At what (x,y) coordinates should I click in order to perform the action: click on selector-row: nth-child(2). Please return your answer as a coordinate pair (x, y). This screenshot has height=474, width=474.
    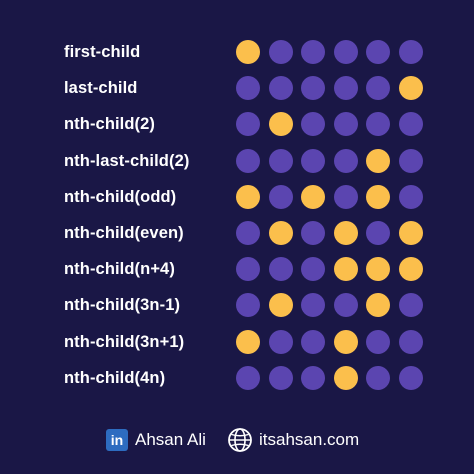
    Looking at the image, I should click on (237, 124).